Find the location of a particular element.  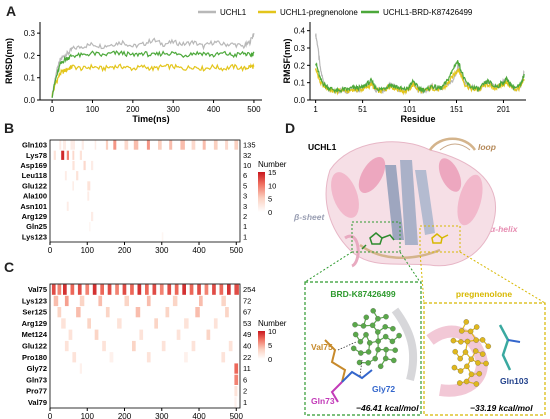

heatmap-c-row-label: Met124 is located at coordinates (35, 334).